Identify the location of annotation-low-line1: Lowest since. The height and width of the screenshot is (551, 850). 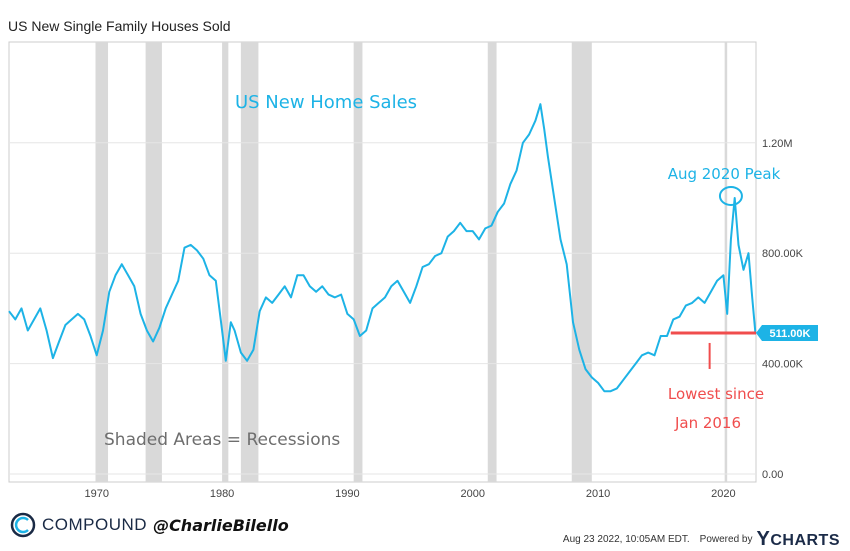
(716, 394).